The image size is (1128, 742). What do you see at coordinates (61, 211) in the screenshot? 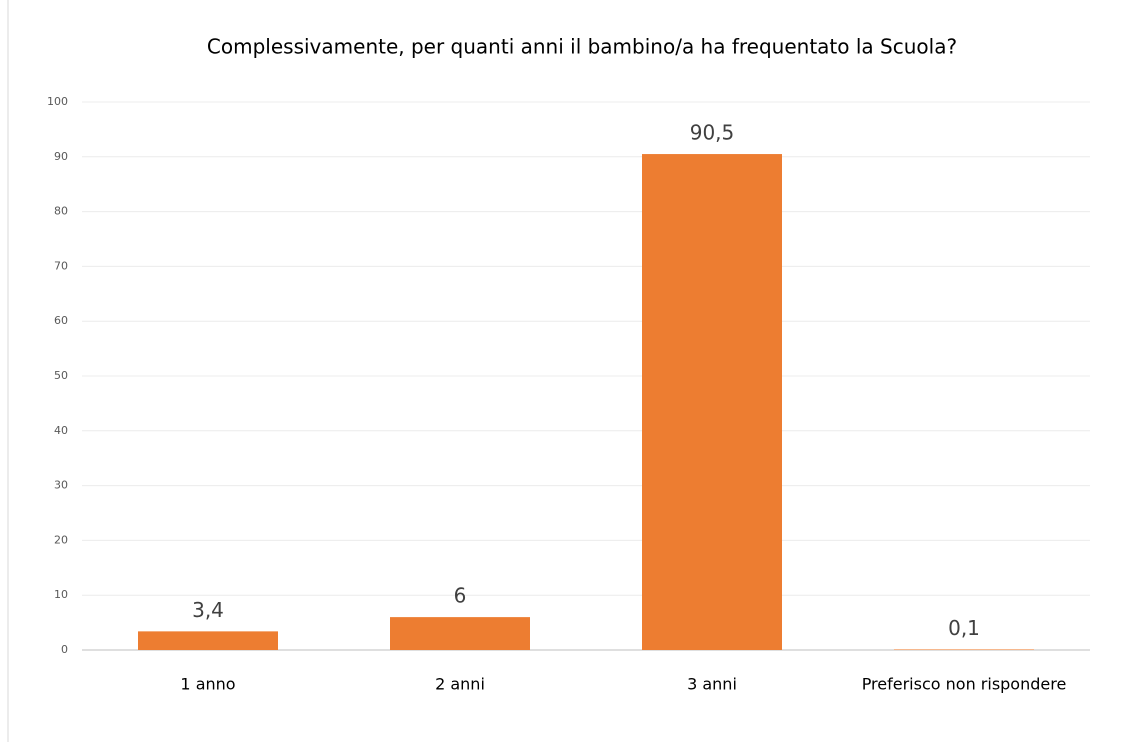
I see `y-tick-label: 80` at bounding box center [61, 211].